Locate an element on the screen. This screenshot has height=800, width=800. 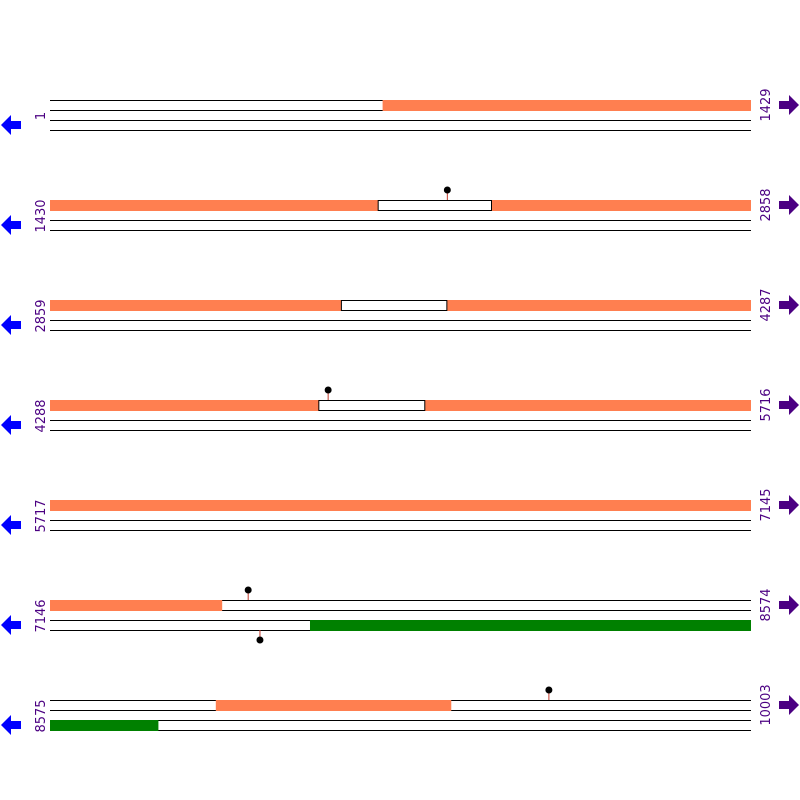
end-position-label: 10003 is located at coordinates (766, 704).